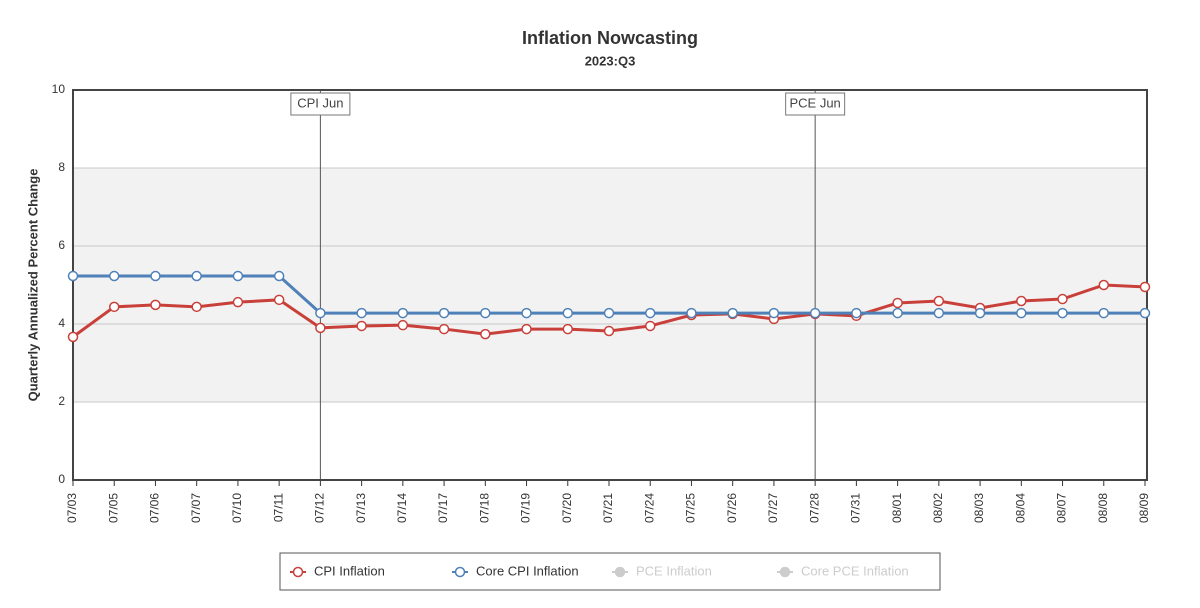 The height and width of the screenshot is (608, 1200). Describe the element at coordinates (691, 508) in the screenshot. I see `x-tick-label: 07/25` at that location.